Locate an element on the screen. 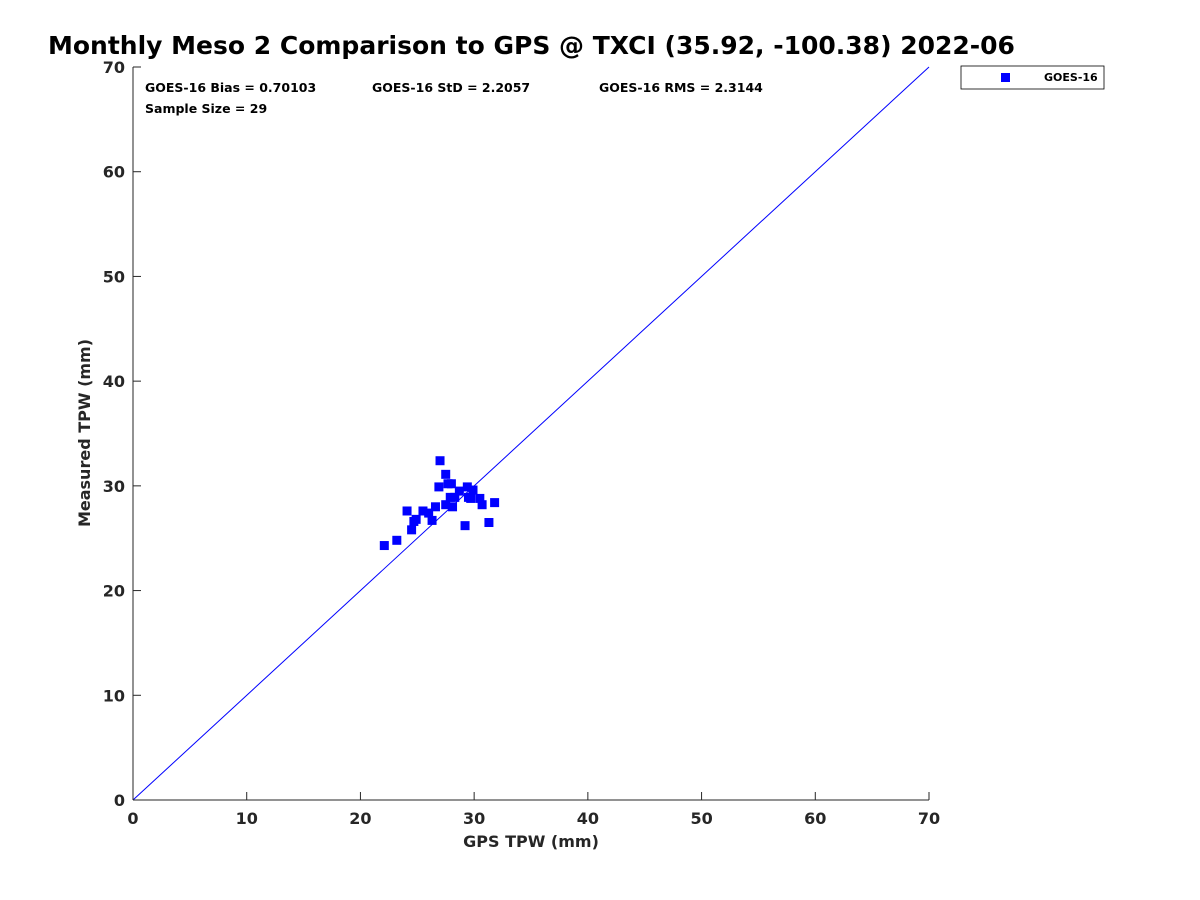 The width and height of the screenshot is (1200, 900). bias-annotation: GOES-16 Bias = 0.70103 is located at coordinates (230, 87).